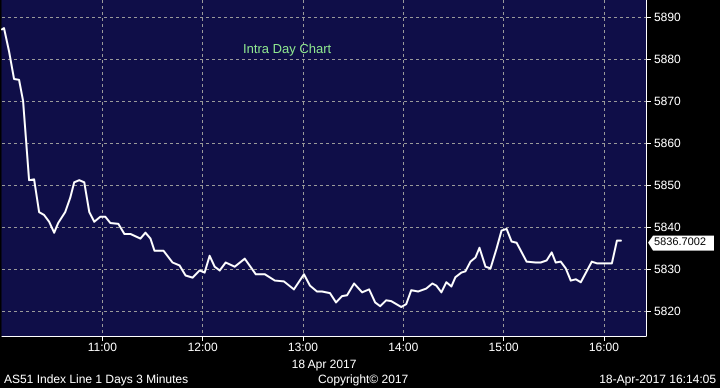 The height and width of the screenshot is (388, 720). What do you see at coordinates (287, 48) in the screenshot?
I see `text: Intra Day Chart` at bounding box center [287, 48].